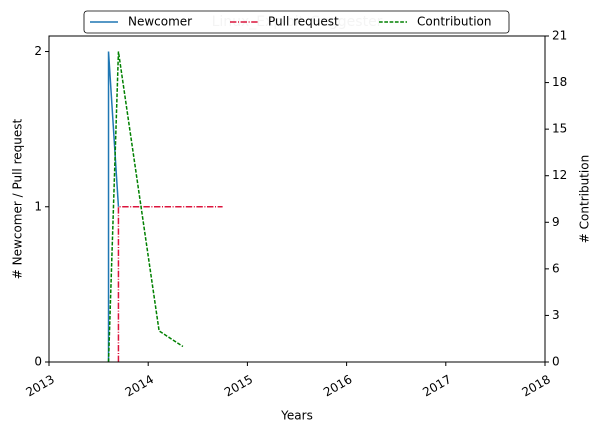  What do you see at coordinates (337, 385) in the screenshot?
I see `x-tick-label: 2016` at bounding box center [337, 385].